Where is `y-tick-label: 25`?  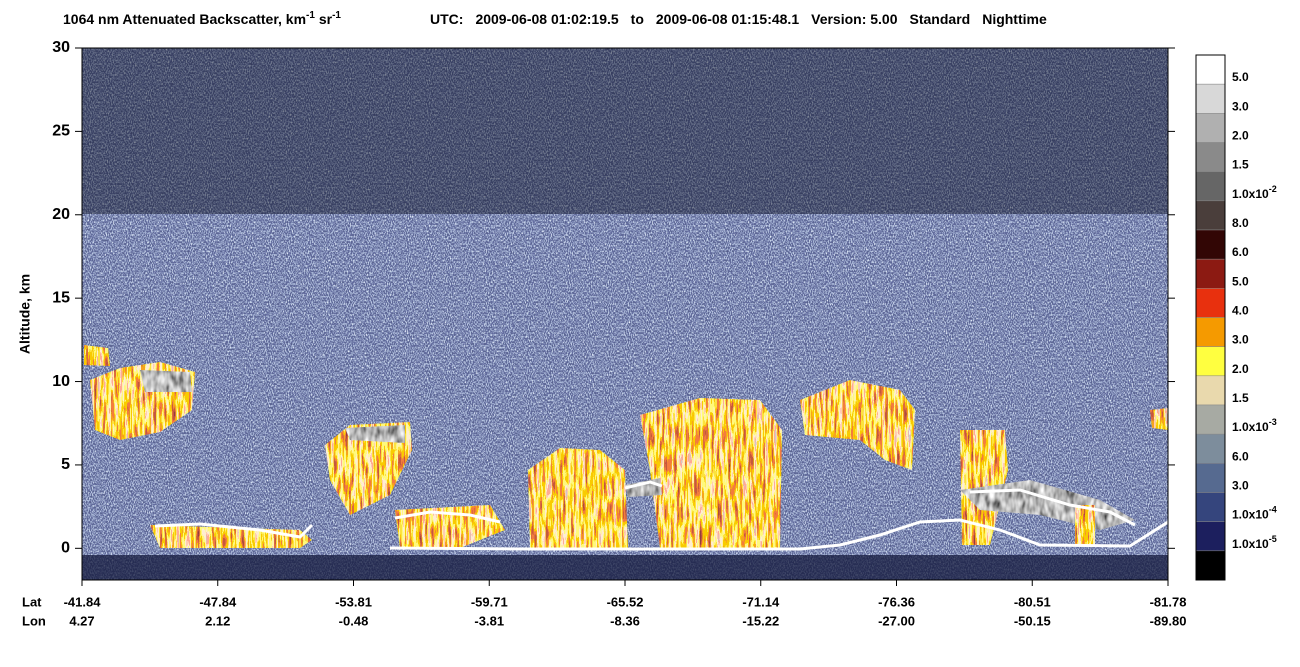 y-tick-label: 25 is located at coordinates (61, 131).